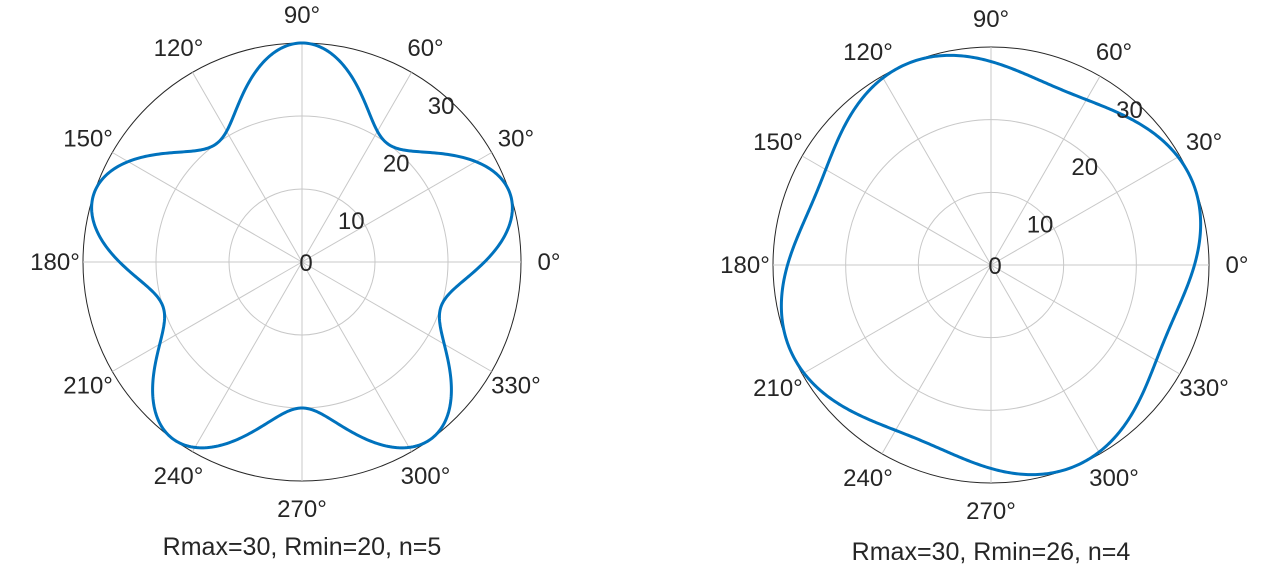 This screenshot has width=1267, height=583. I want to click on angle-label-left-240: 240°, so click(179, 476).